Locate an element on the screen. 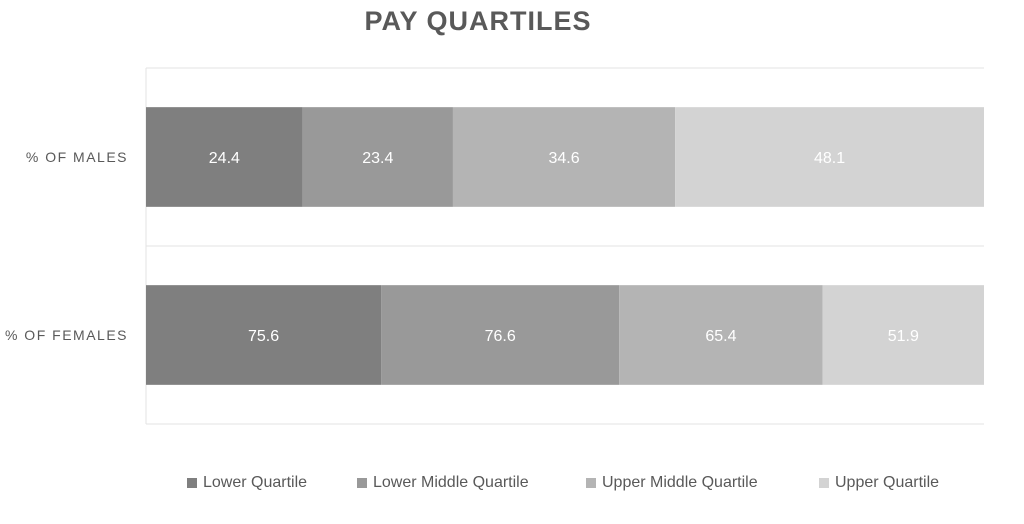  data-label: 23.4 is located at coordinates (377, 158).